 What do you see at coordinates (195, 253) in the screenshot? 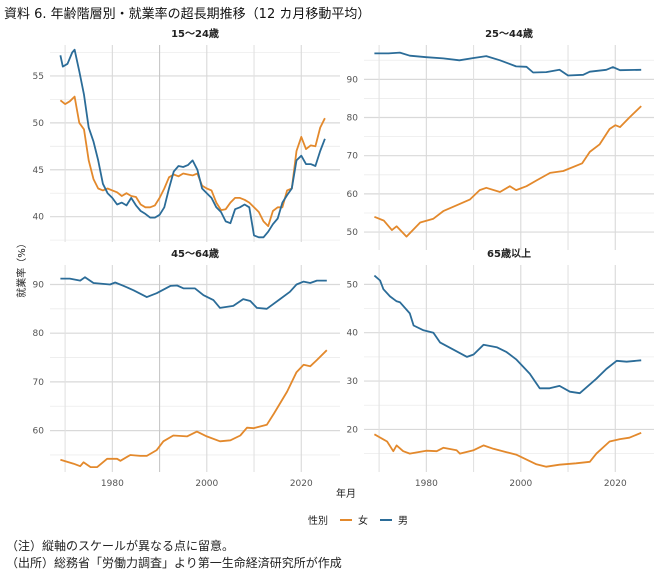
I see `panel-title: 45〜64歳` at bounding box center [195, 253].